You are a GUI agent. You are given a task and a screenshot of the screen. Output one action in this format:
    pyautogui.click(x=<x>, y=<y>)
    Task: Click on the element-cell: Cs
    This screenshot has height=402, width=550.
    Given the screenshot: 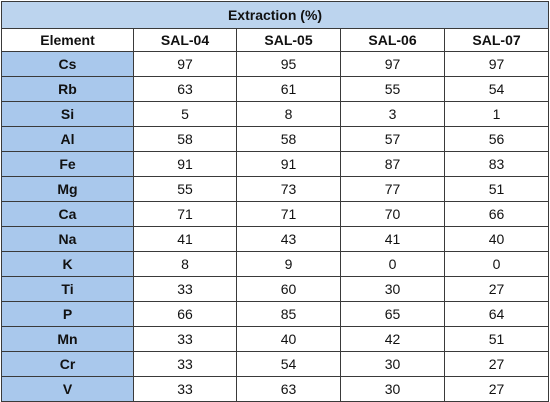 What is the action you would take?
    pyautogui.click(x=67, y=64)
    